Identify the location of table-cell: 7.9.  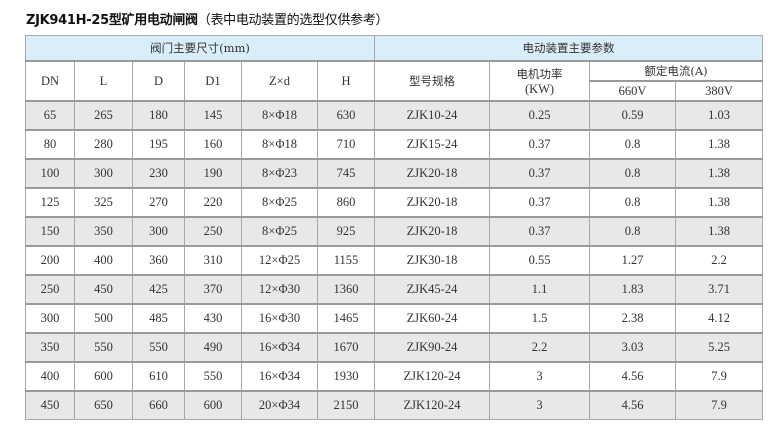
(719, 405).